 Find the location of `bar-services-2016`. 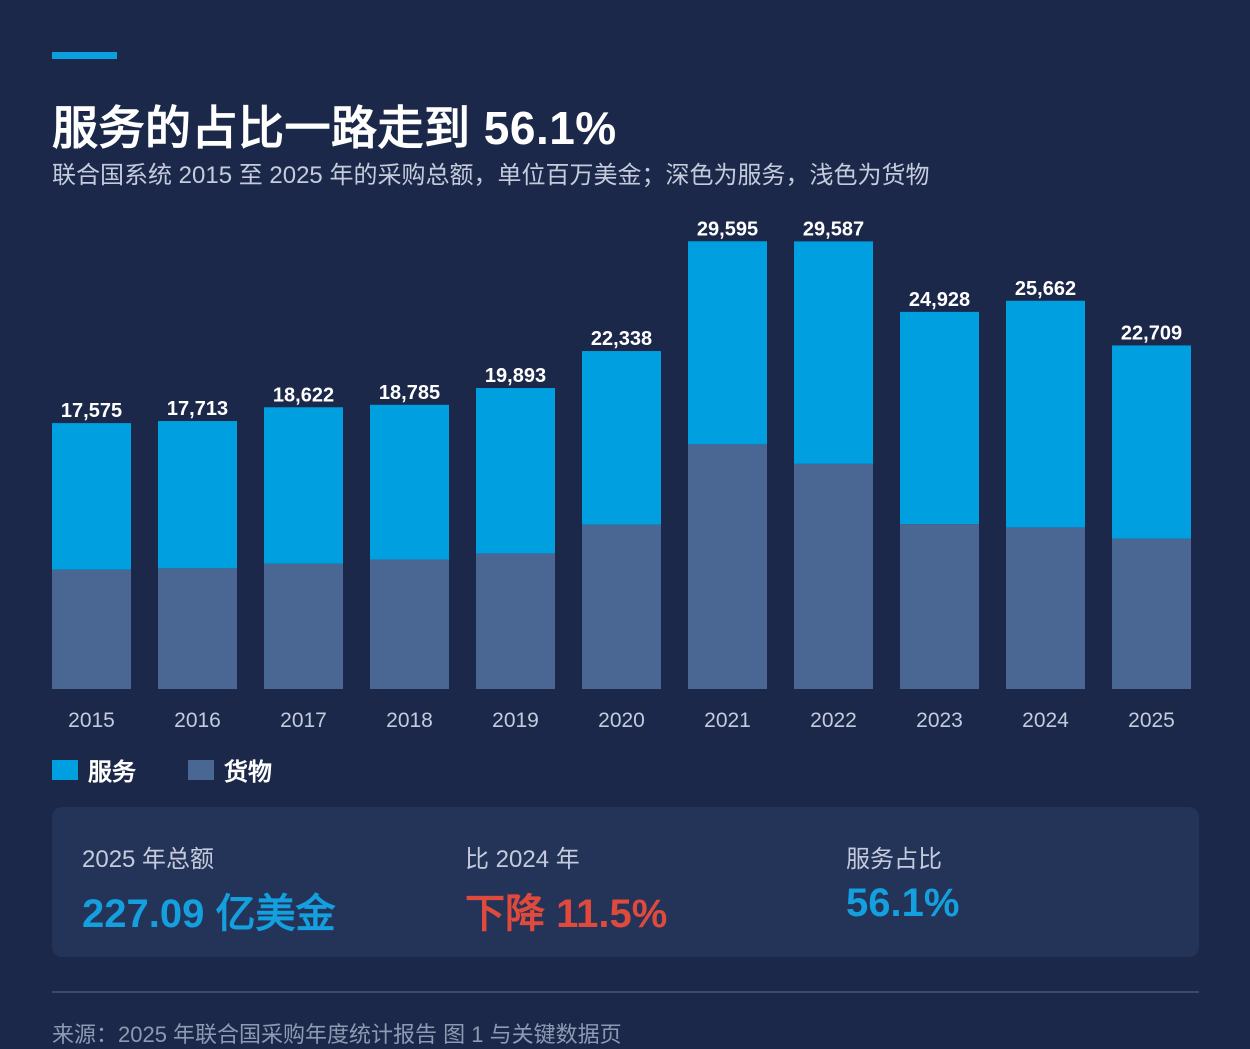

bar-services-2016 is located at coordinates (197, 495).